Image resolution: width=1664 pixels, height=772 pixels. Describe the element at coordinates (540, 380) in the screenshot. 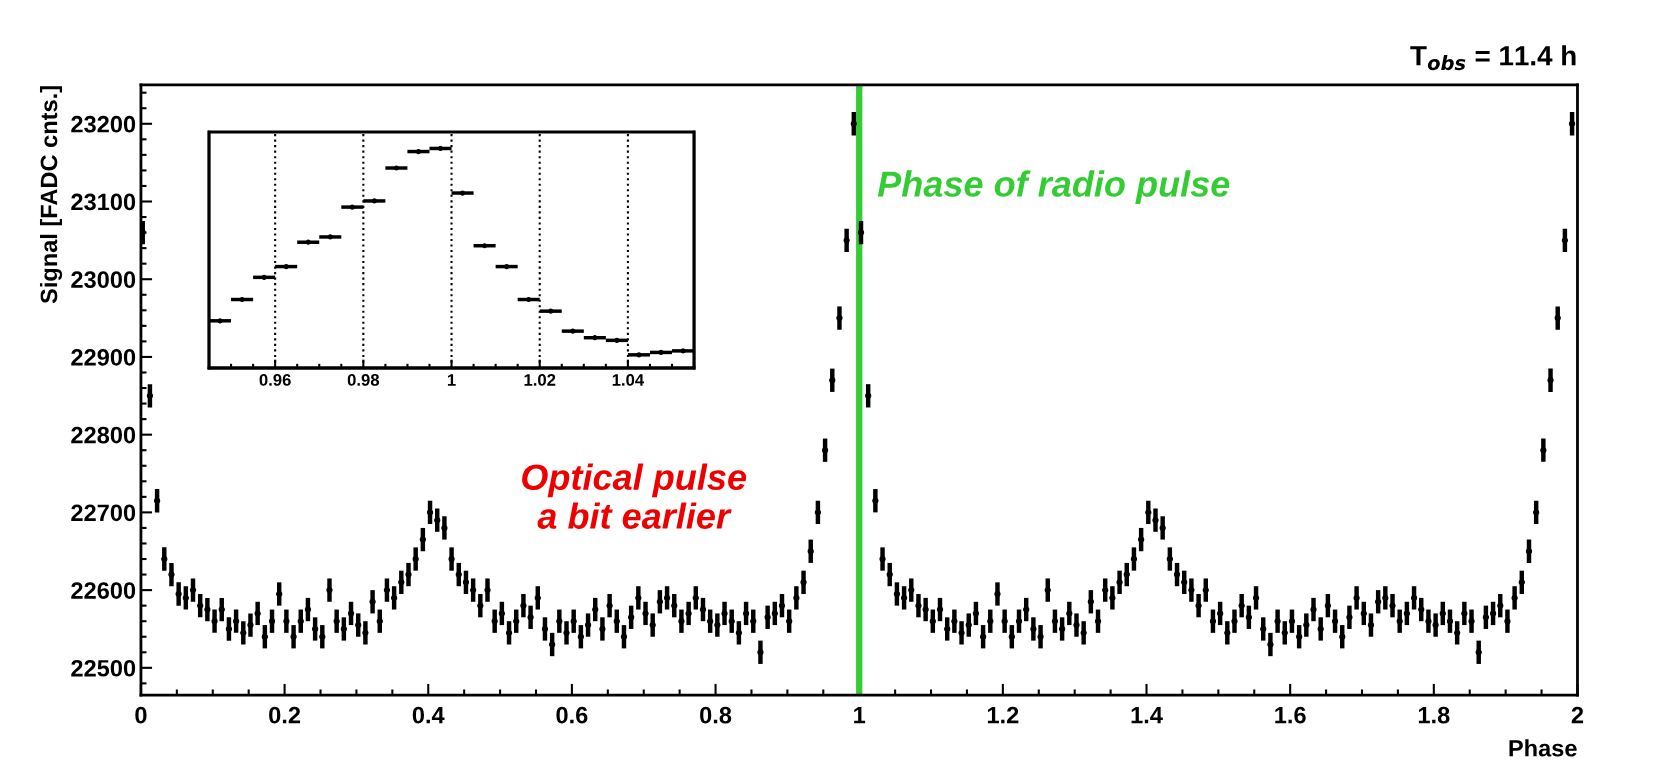

I see `x-tick-label: 1.02` at that location.